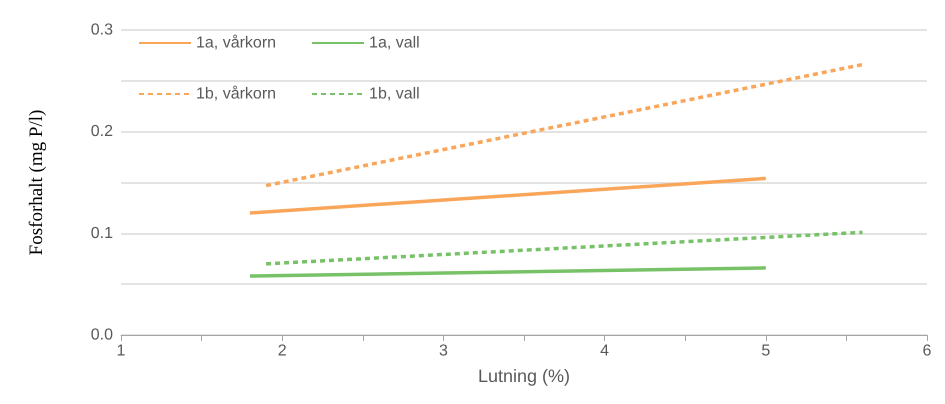  I want to click on y-tick-label: 0.3, so click(102, 30).